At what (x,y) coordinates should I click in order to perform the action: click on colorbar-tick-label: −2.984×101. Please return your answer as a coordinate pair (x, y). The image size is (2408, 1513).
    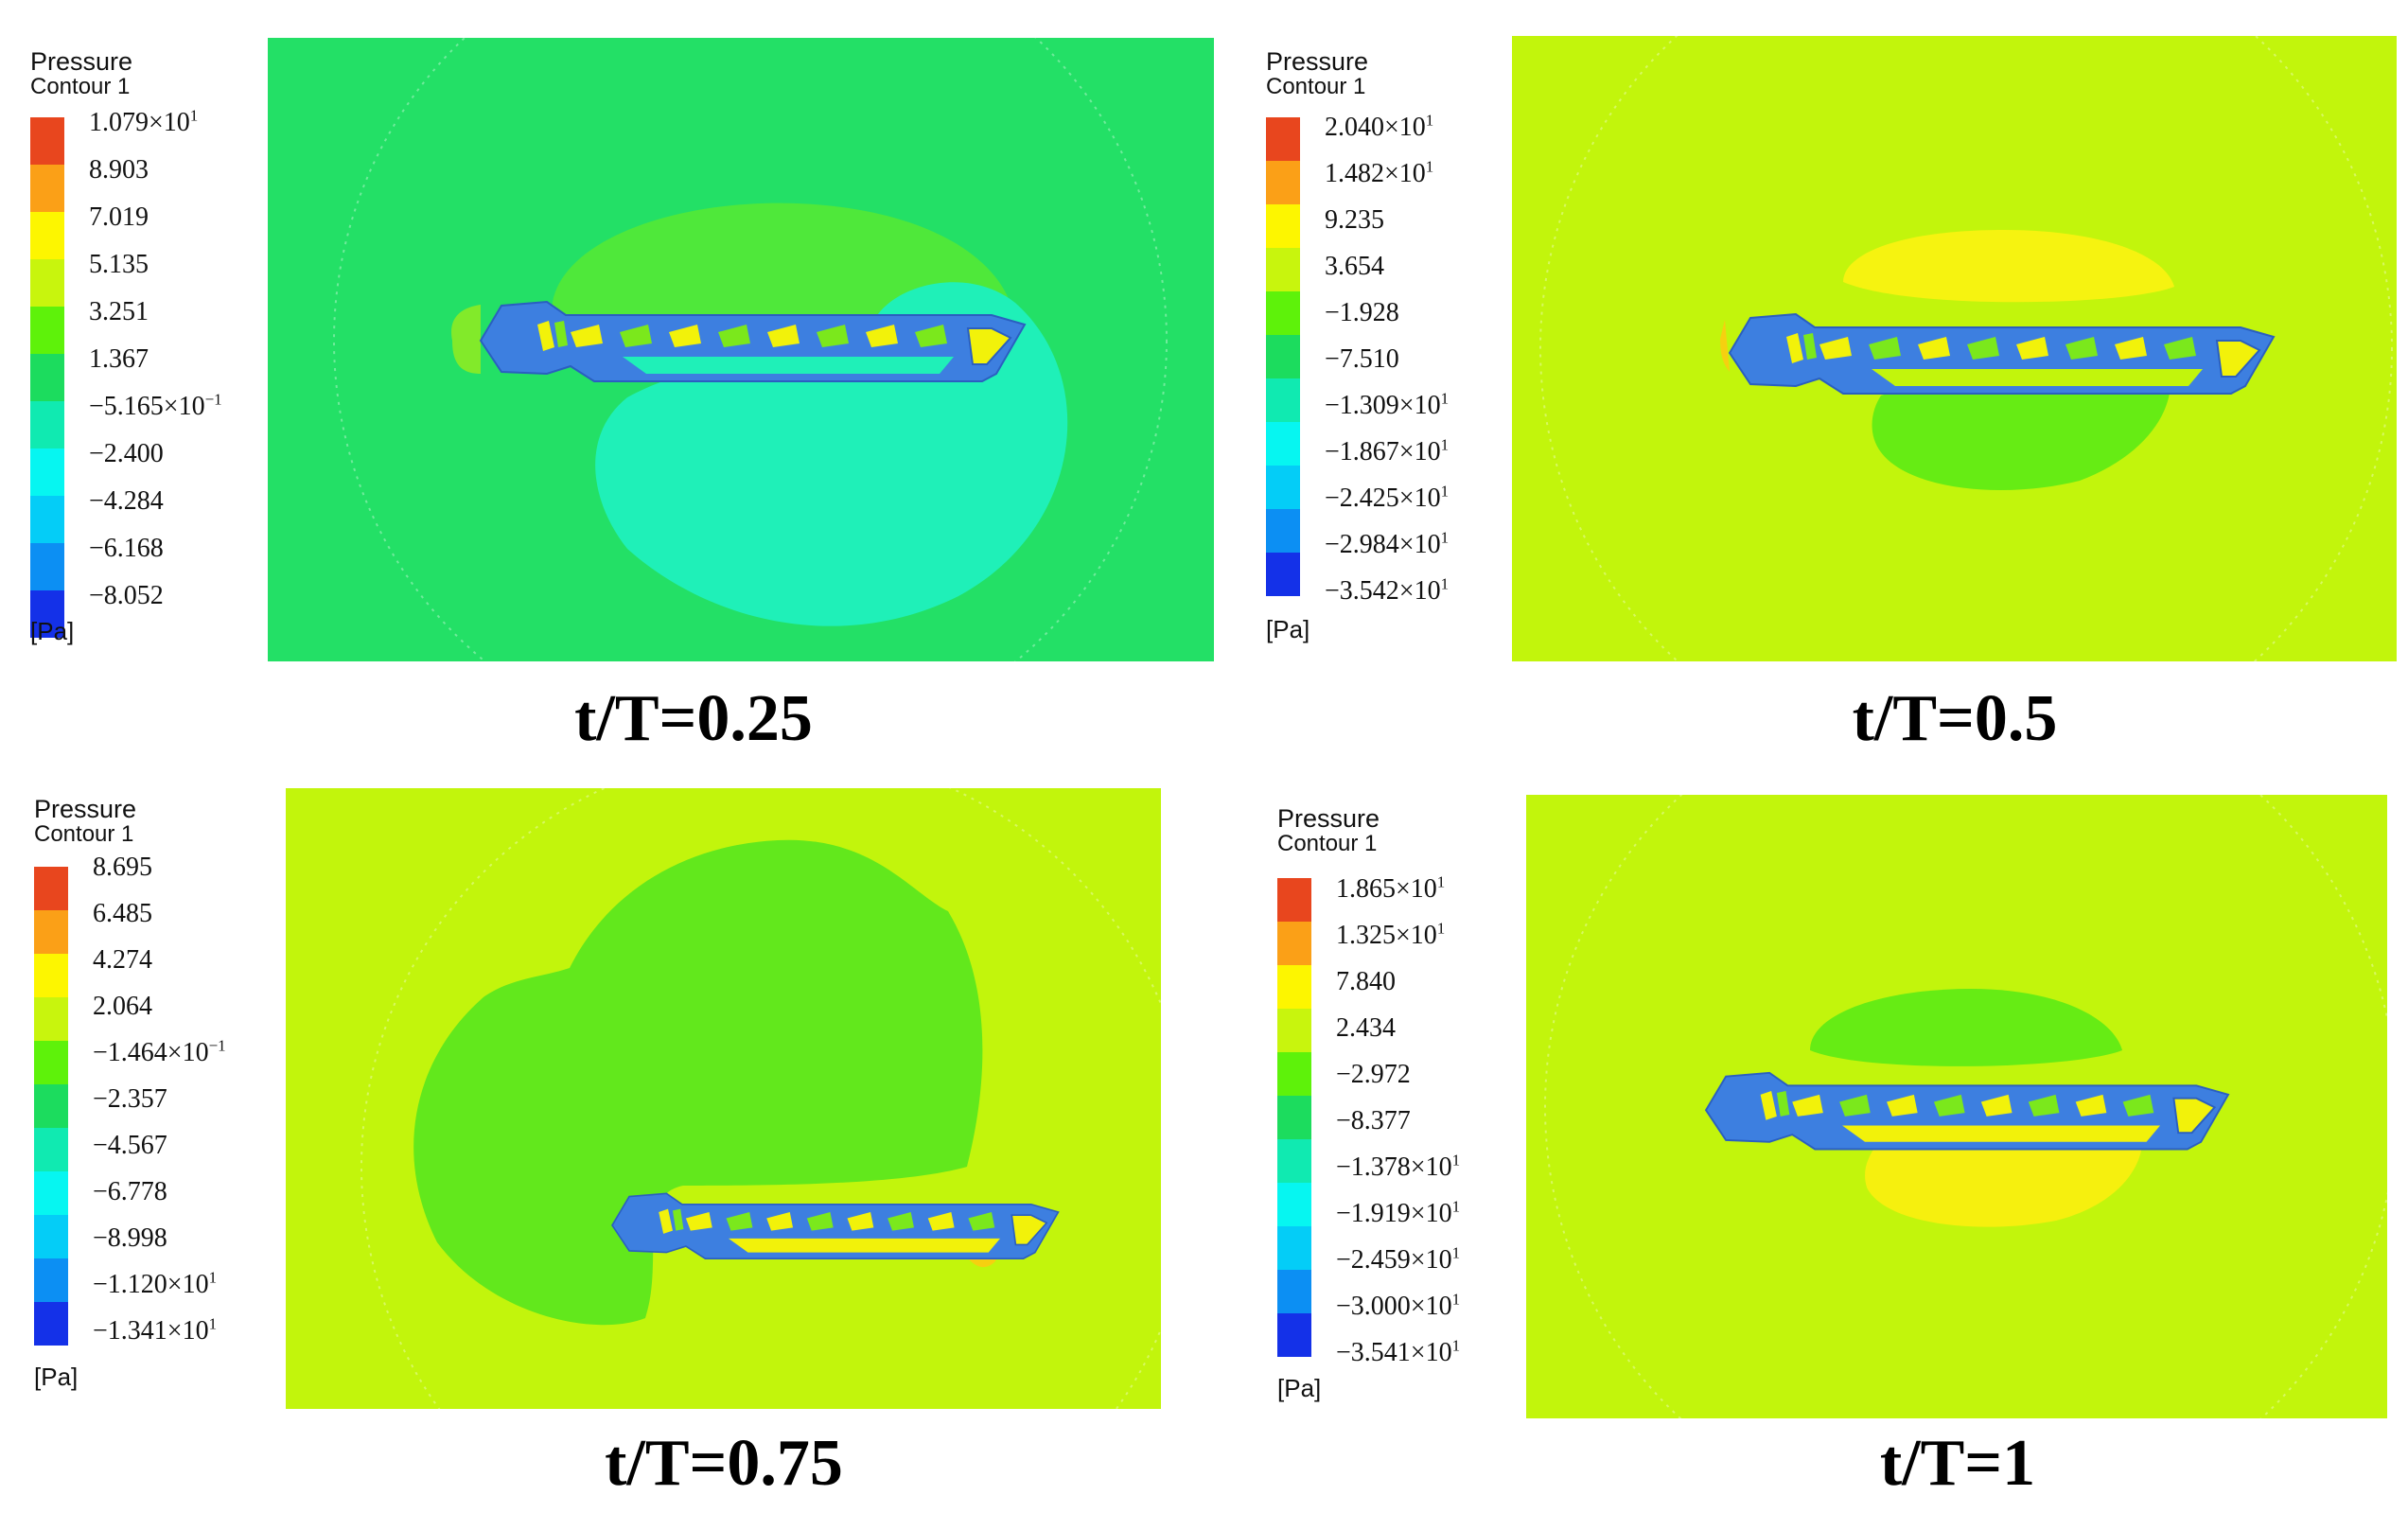
    Looking at the image, I should click on (1387, 545).